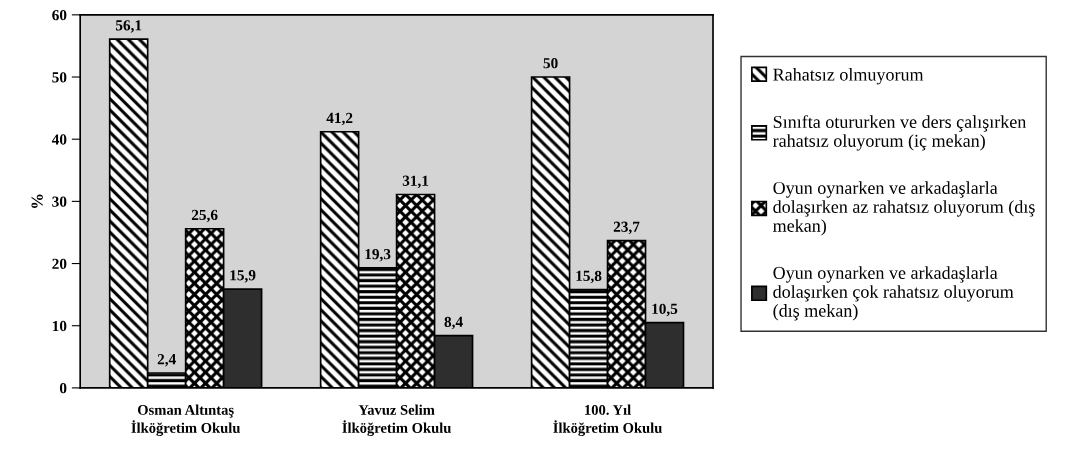 Image resolution: width=1069 pixels, height=464 pixels. What do you see at coordinates (186, 420) in the screenshot?
I see `x-tick-label: Osman Altıntaş İlköğretim Okulu` at bounding box center [186, 420].